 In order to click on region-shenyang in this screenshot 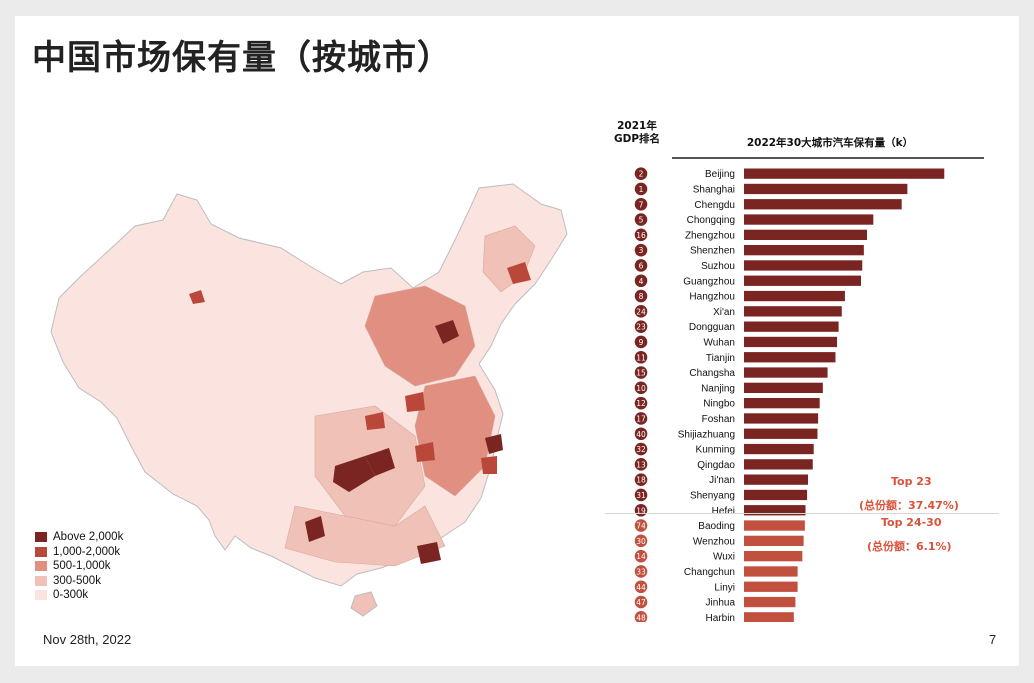, I will do `click(519, 273)`.